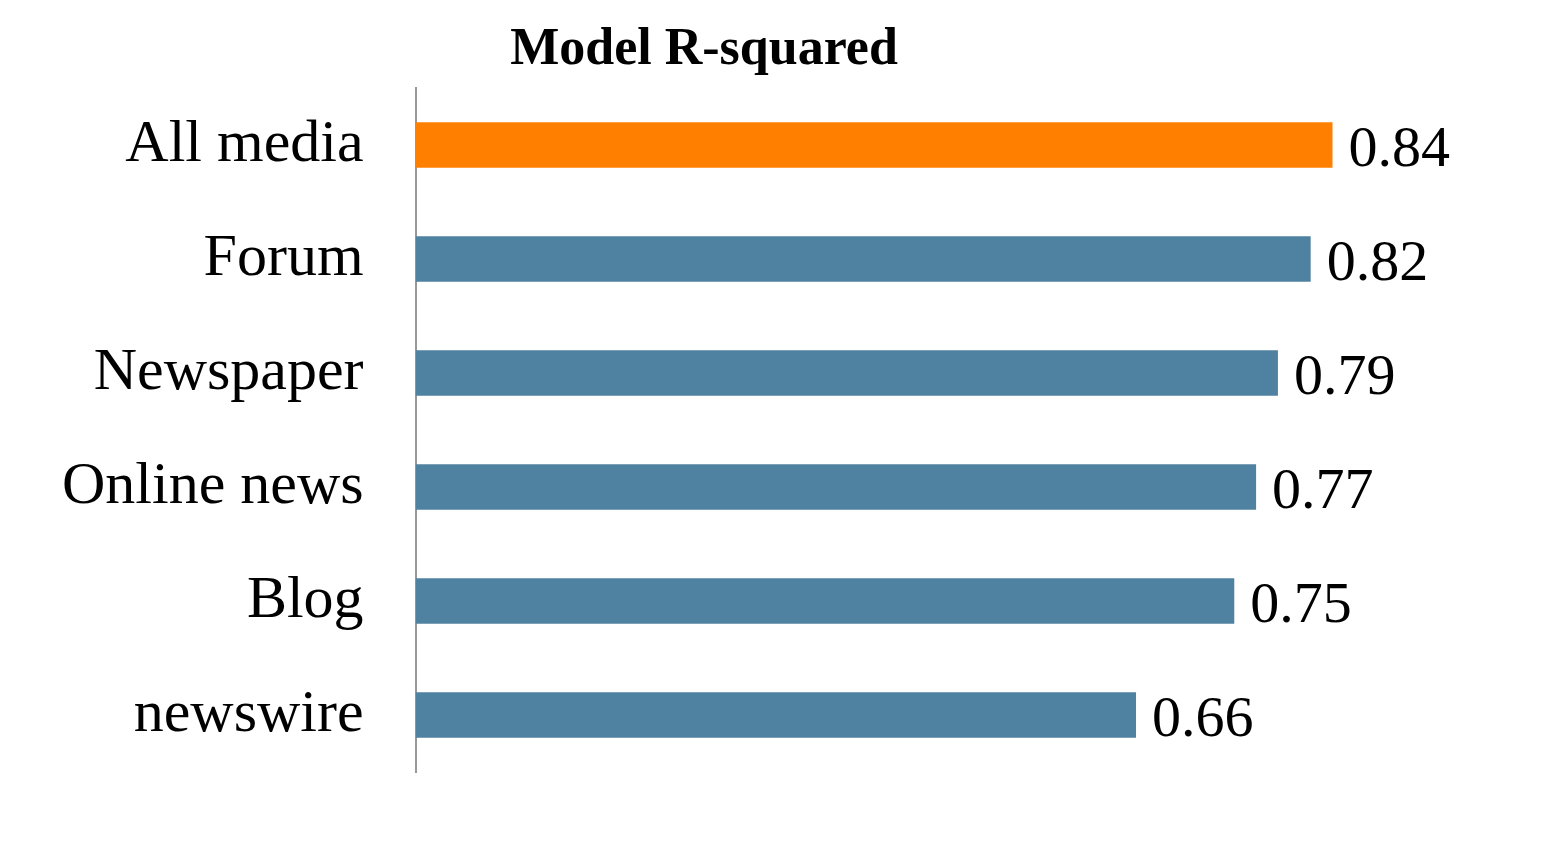 The height and width of the screenshot is (860, 1553). I want to click on y-tick-label: All media, so click(244, 140).